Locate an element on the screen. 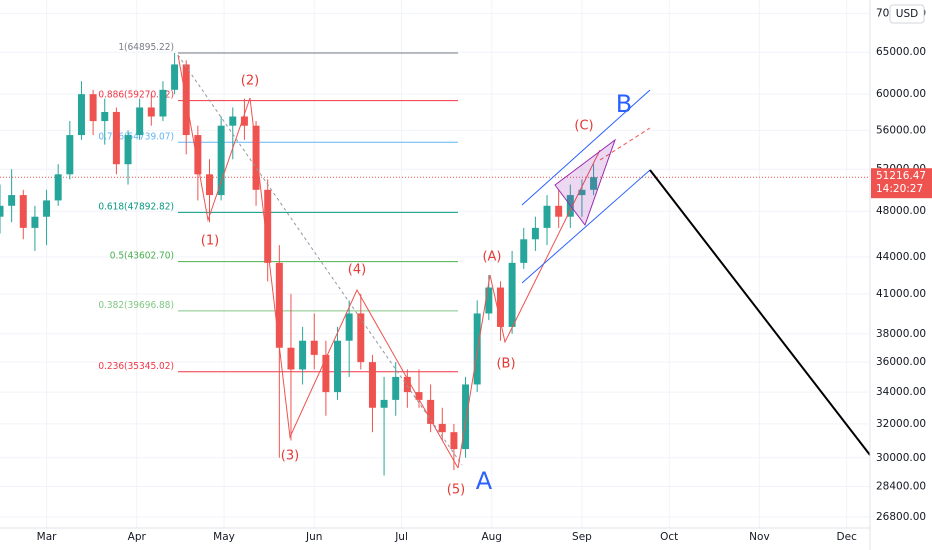 The width and height of the screenshot is (932, 550). x-tick-label: Jun is located at coordinates (313, 537).